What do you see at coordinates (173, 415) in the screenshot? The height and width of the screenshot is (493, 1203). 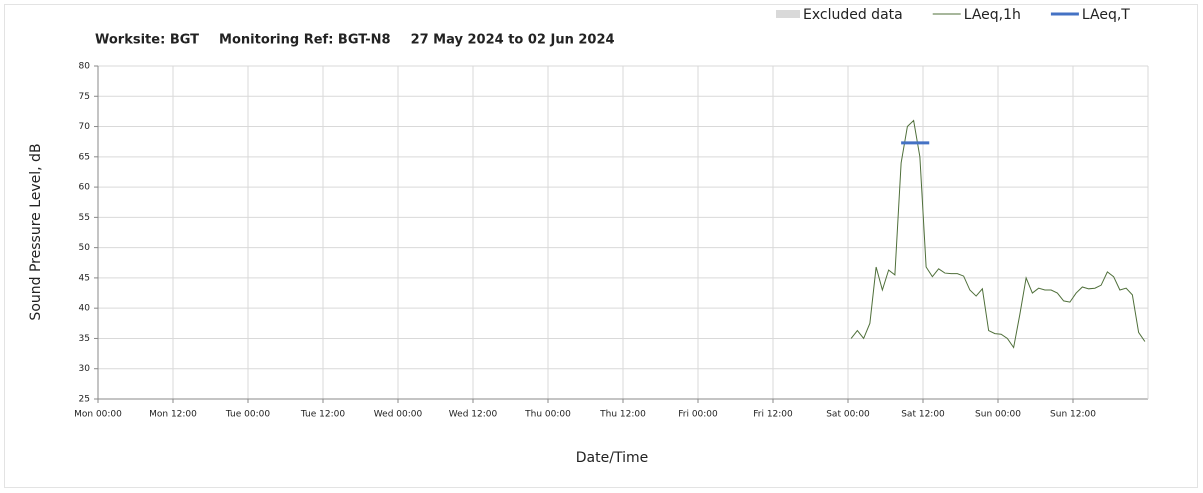 I see `x-tick-label: Mon 12:00` at bounding box center [173, 415].